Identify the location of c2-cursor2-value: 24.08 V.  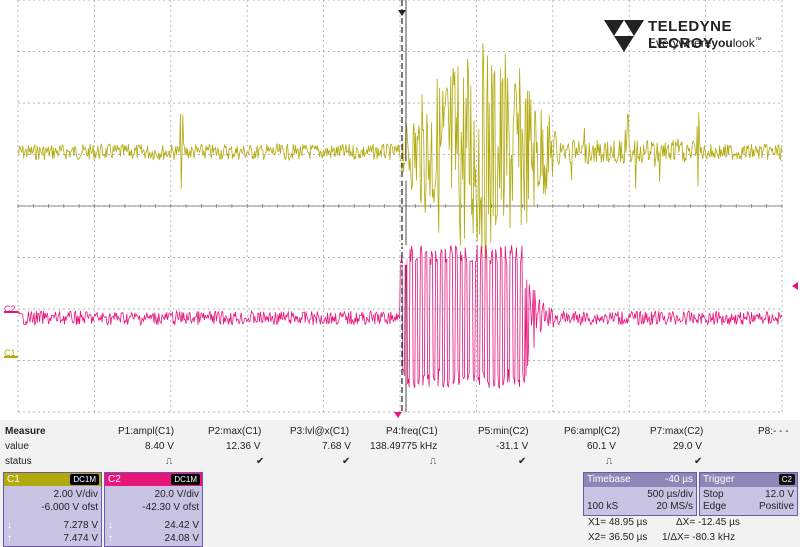
(181, 538).